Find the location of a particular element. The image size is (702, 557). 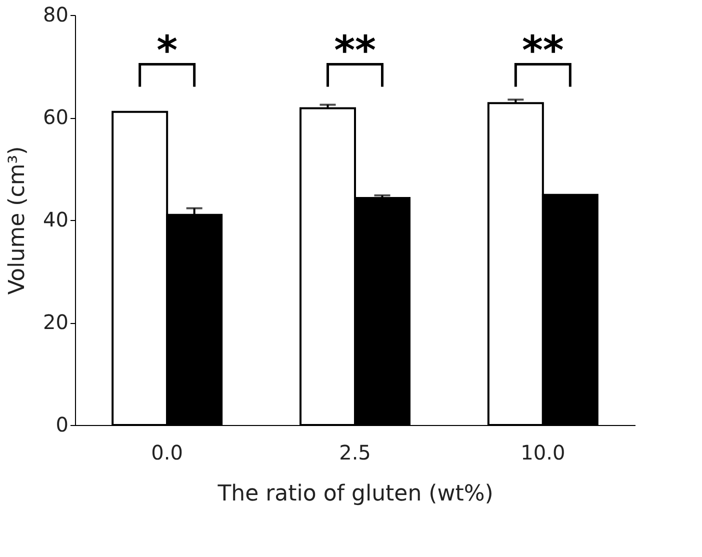

y-tick-label: 60 is located at coordinates (55, 117).